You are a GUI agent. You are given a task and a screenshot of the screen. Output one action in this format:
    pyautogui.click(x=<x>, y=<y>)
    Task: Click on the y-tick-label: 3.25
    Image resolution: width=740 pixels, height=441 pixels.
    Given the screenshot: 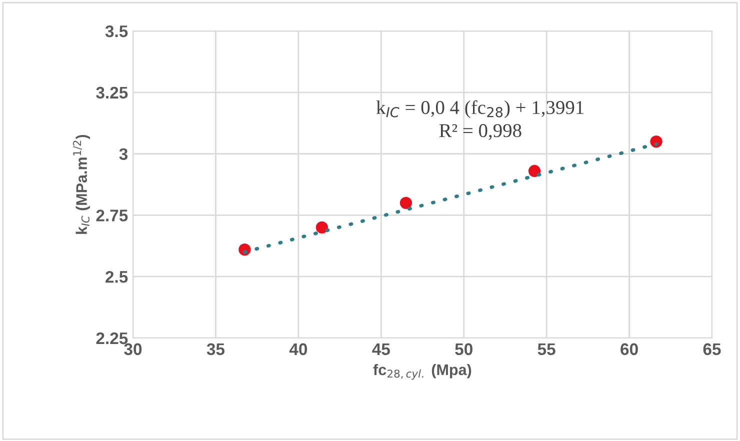 What is the action you would take?
    pyautogui.click(x=112, y=92)
    